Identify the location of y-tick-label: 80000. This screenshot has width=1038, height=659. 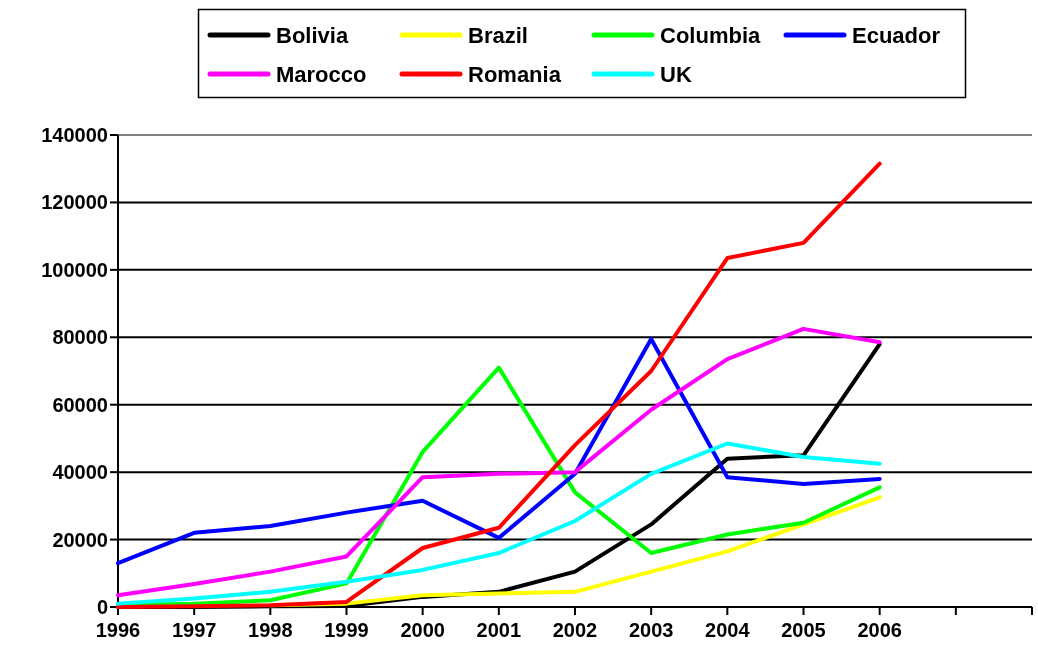
(80, 337).